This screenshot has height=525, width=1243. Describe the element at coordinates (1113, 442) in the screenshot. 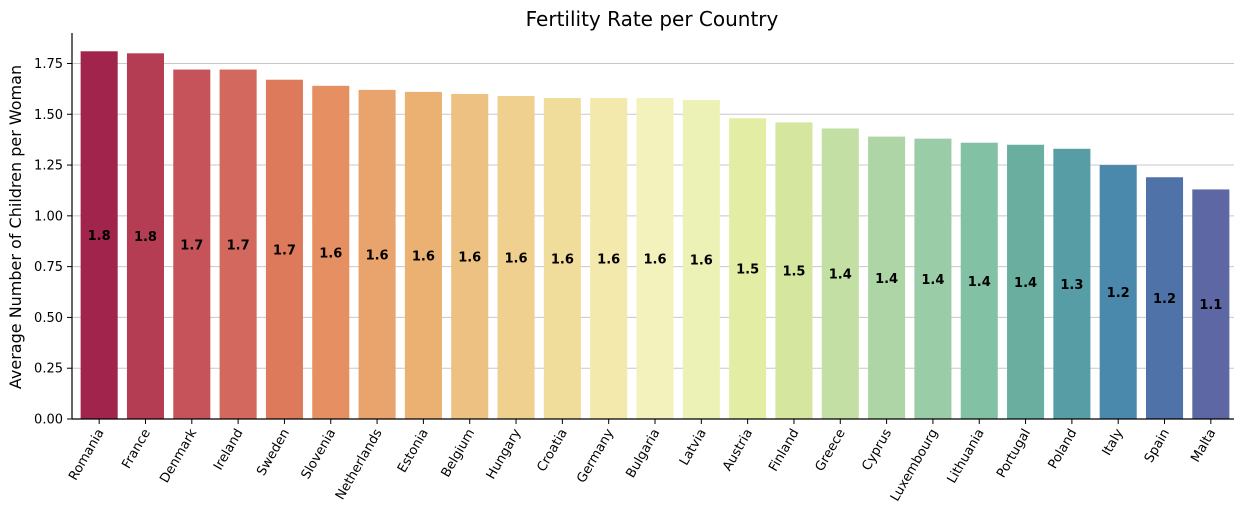

I see `x-tick-label: Italy` at that location.